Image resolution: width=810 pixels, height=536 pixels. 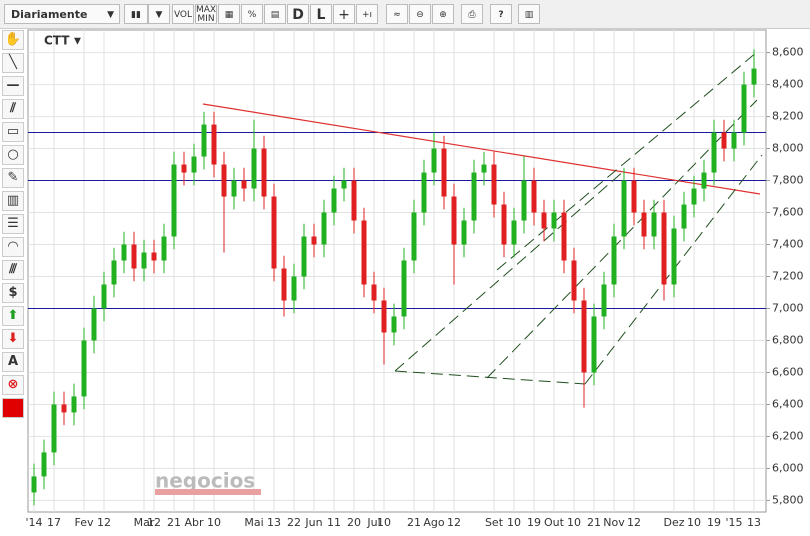 I want to click on indicator-button: ≈, so click(x=397, y=14).